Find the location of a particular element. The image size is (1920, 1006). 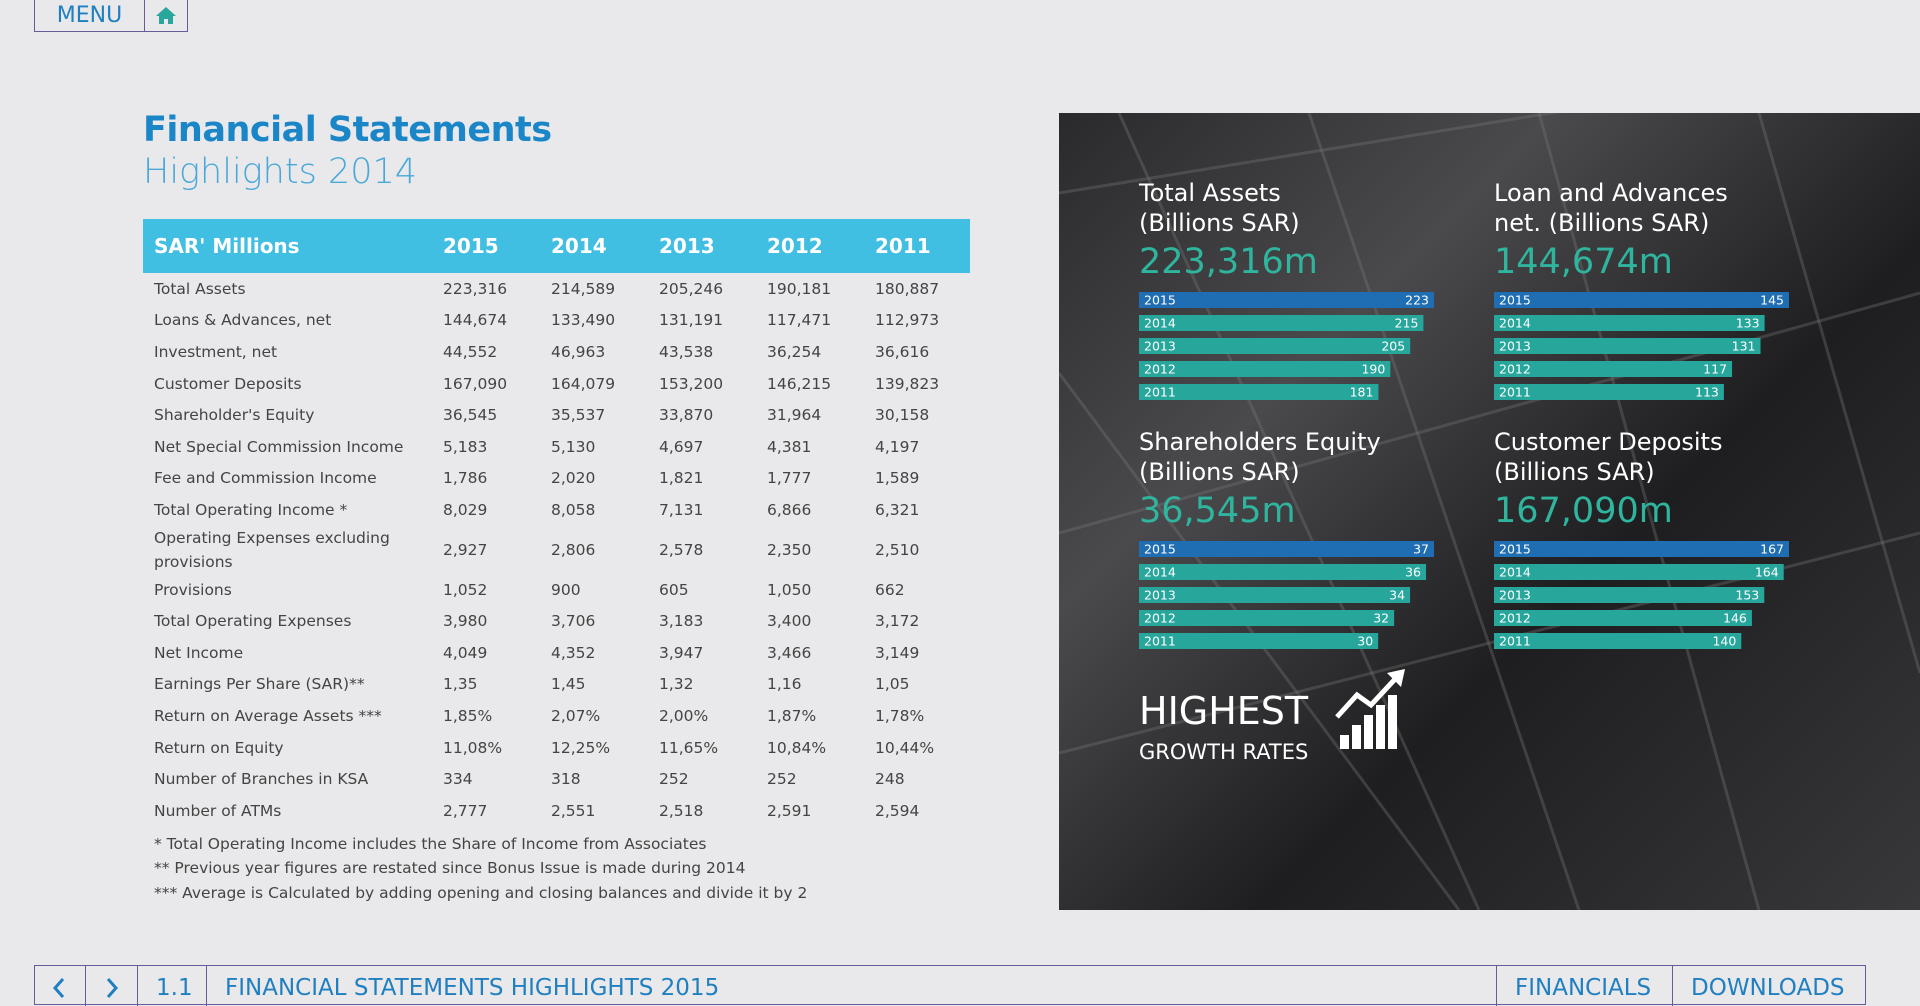

cell-value: 3,980 is located at coordinates (465, 621).